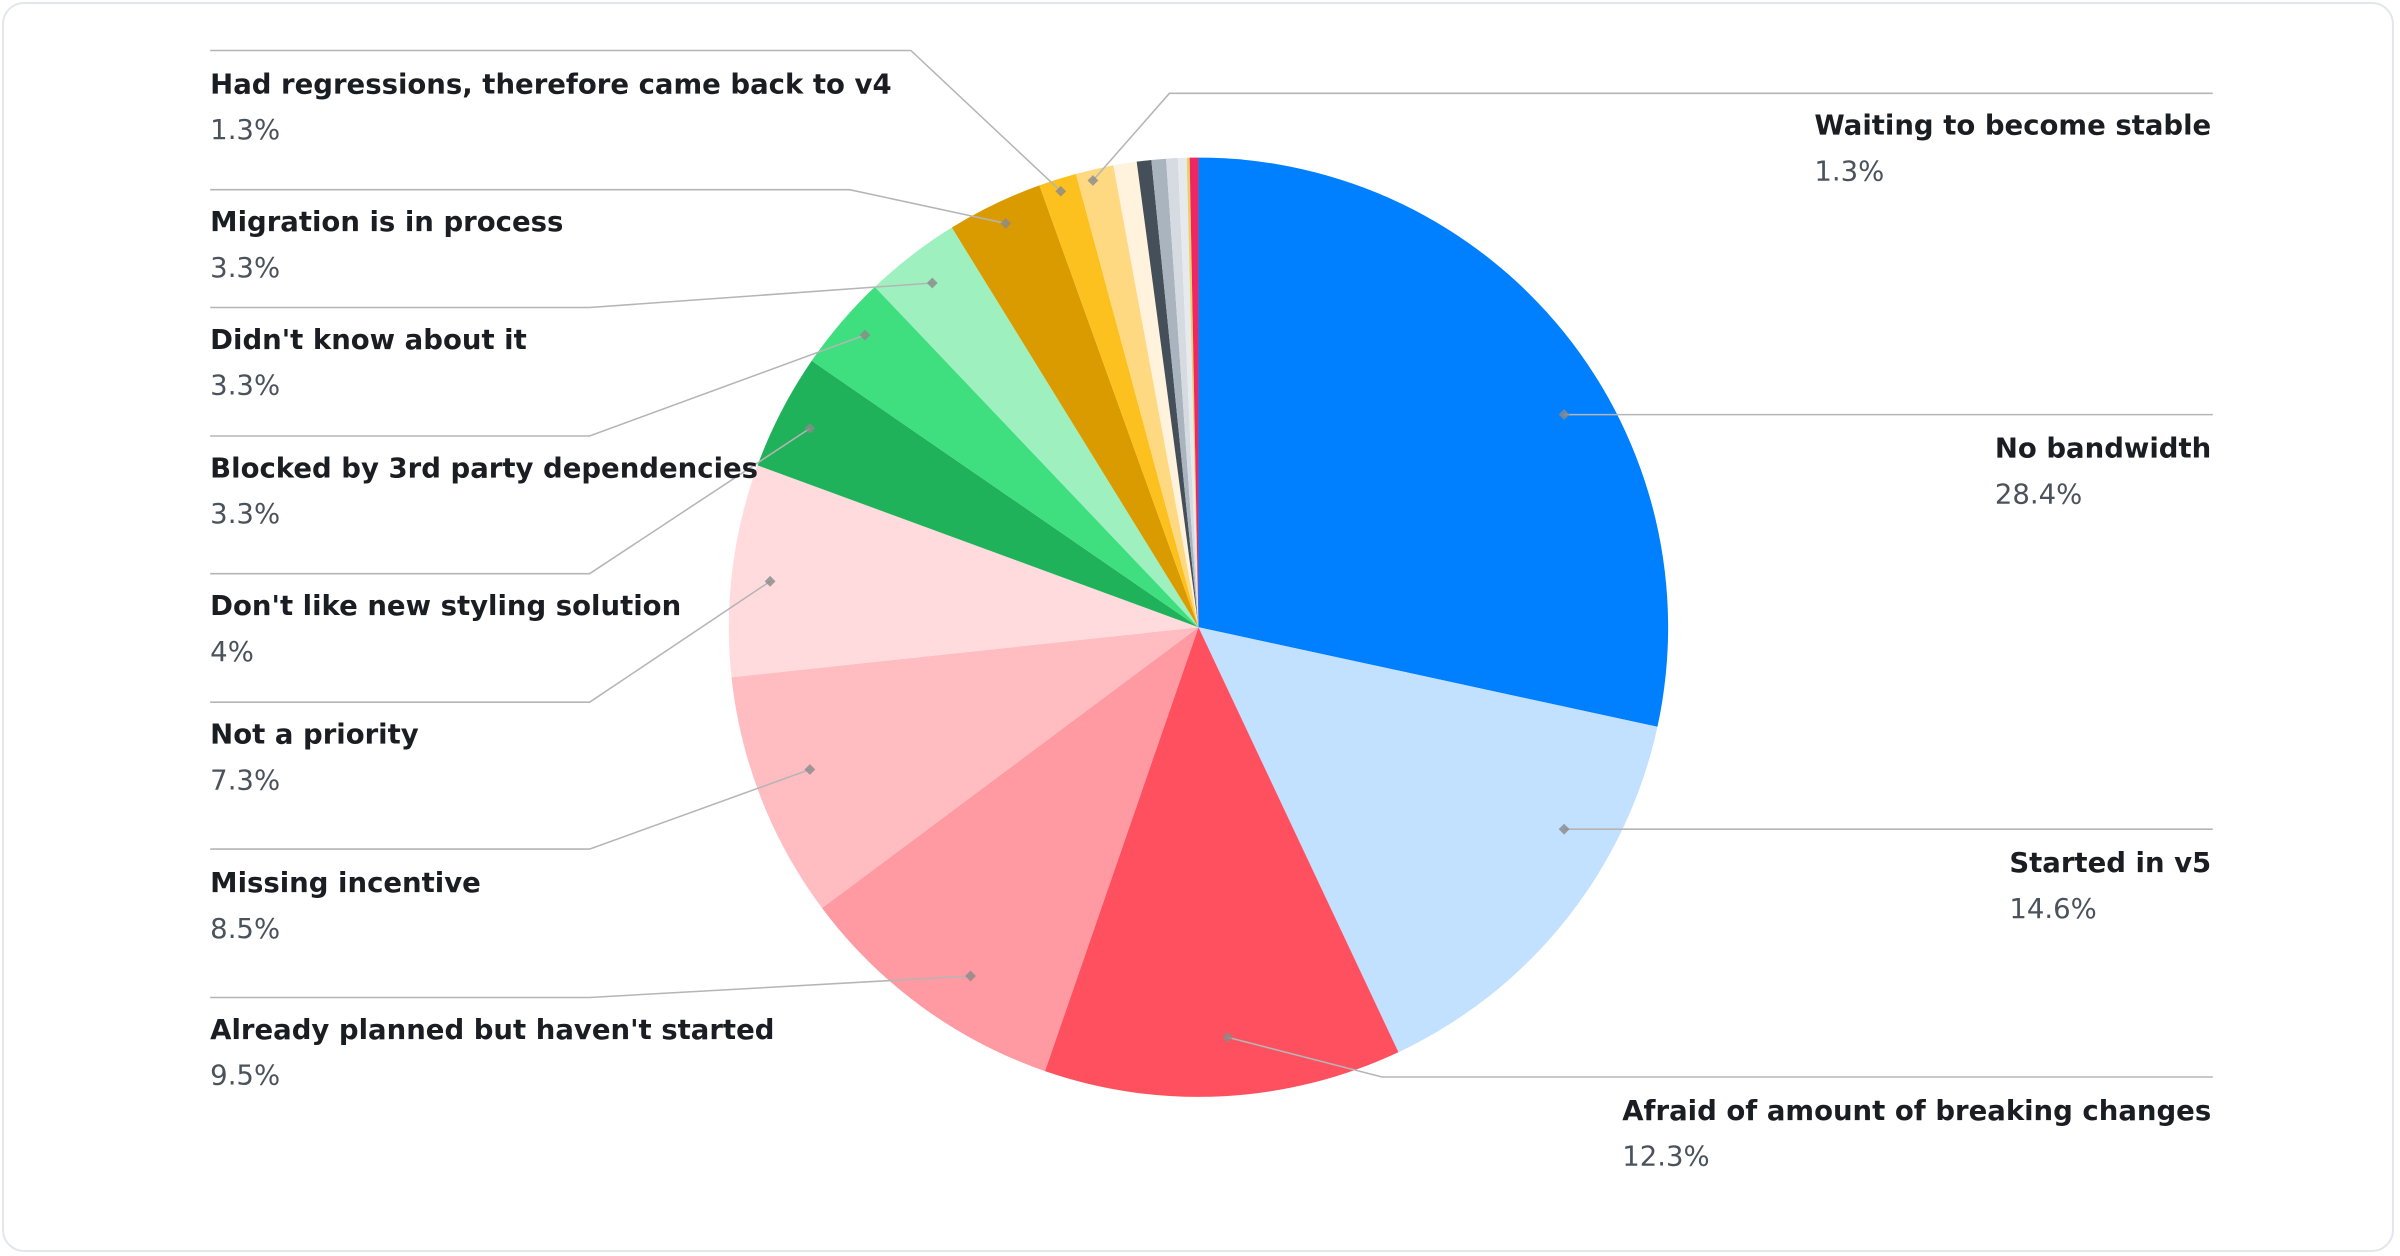 The height and width of the screenshot is (1256, 2400). What do you see at coordinates (368, 340) in the screenshot?
I see `slice-label: Didn't know about it` at bounding box center [368, 340].